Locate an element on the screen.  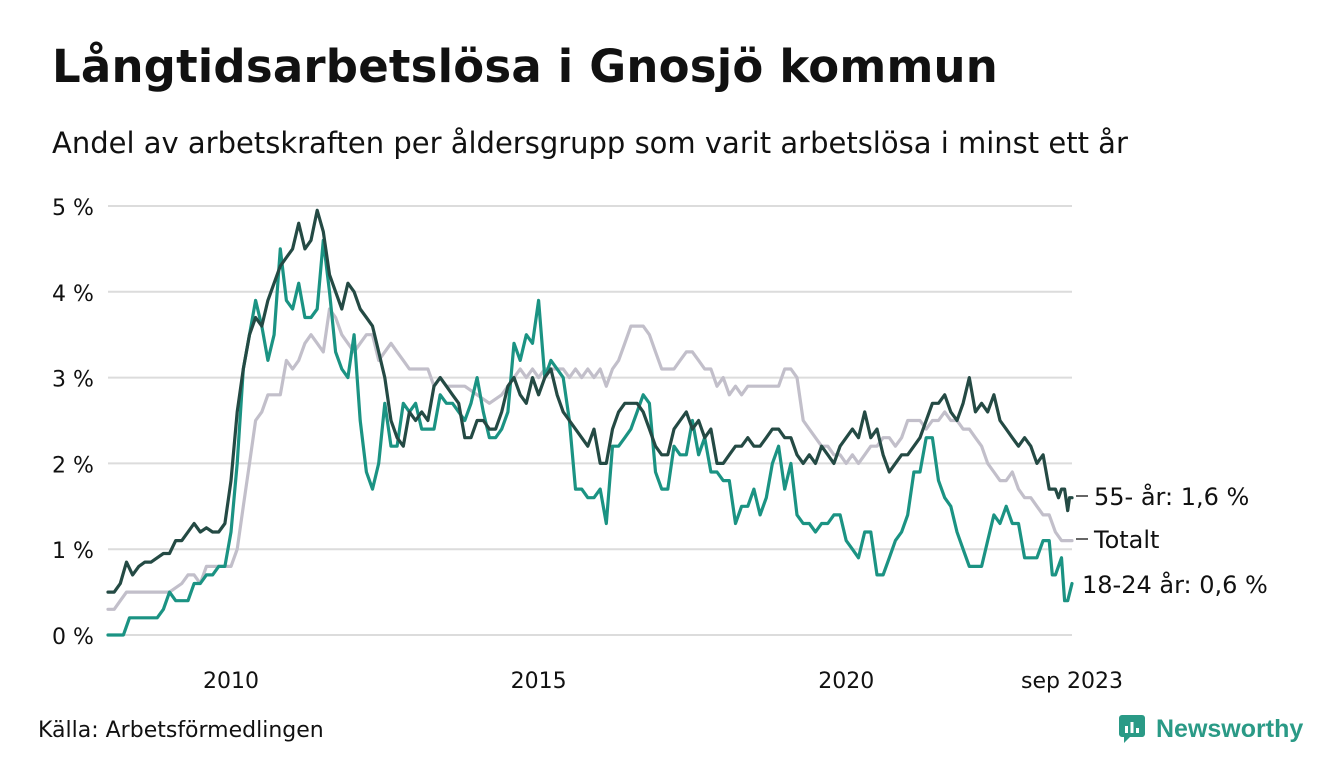
y-tick-label: 1 % is located at coordinates (73, 551).